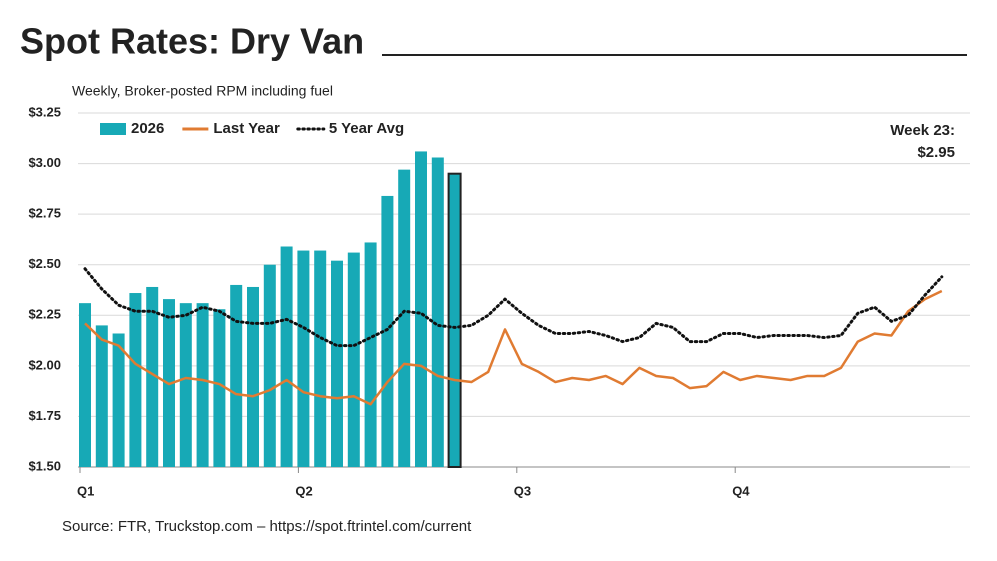 This screenshot has width=997, height=561. Describe the element at coordinates (202, 91) in the screenshot. I see `subtitle: Weekly, Broker-posted RPM including fuel` at that location.